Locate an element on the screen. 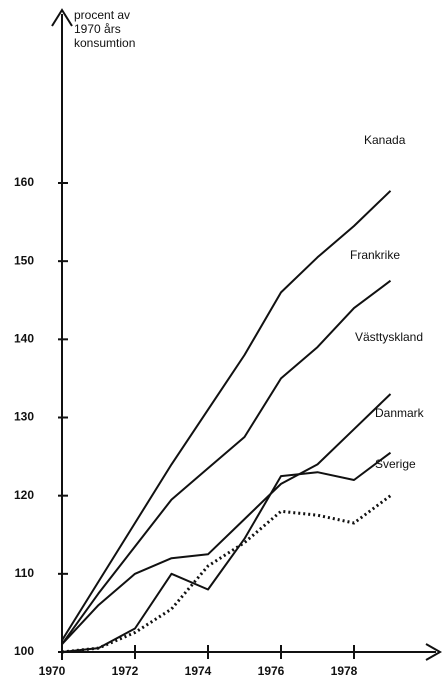 The width and height of the screenshot is (443, 681). x-tick-label: 1972 is located at coordinates (125, 671).